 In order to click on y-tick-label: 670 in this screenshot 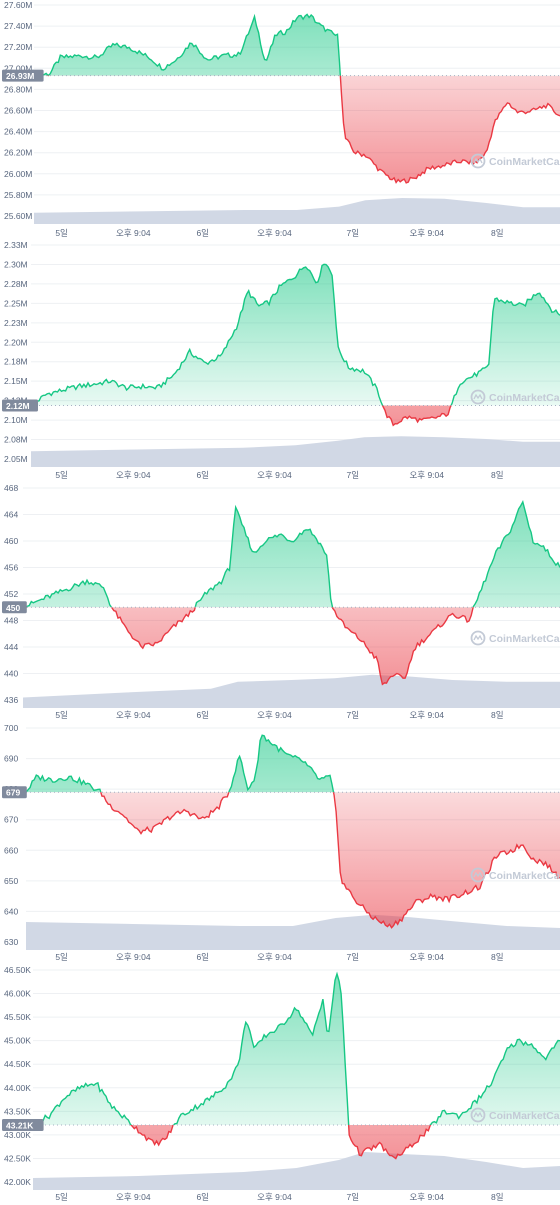, I will do `click(11, 820)`.